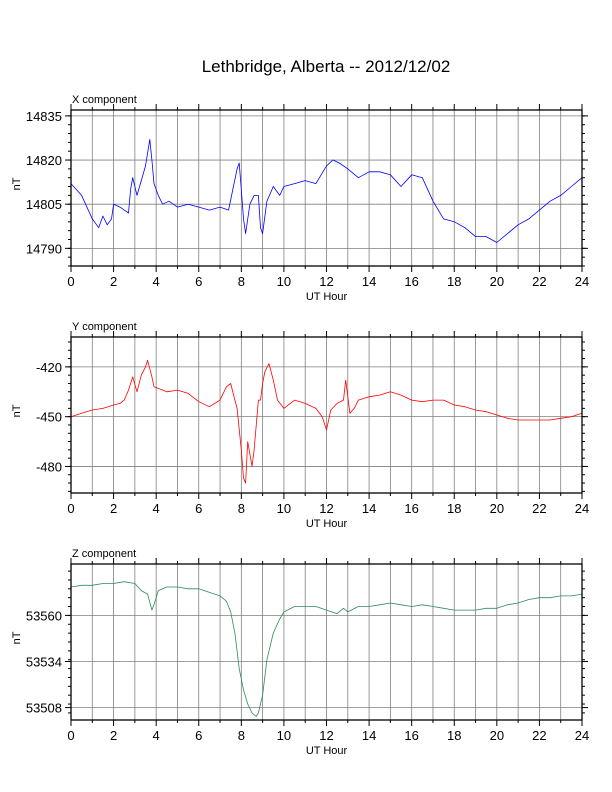 Image resolution: width=612 pixels, height=792 pixels. I want to click on z-x-tick-label: 16, so click(411, 735).